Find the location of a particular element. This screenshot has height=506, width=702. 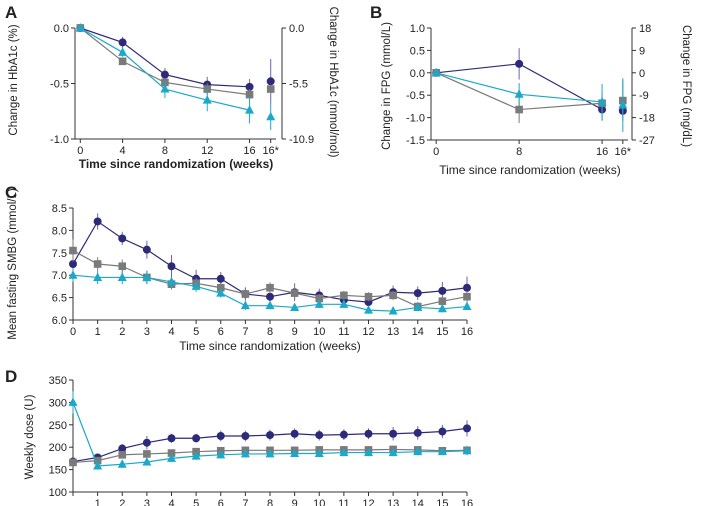

panel-c-x-tick-label: 16 is located at coordinates (467, 332).